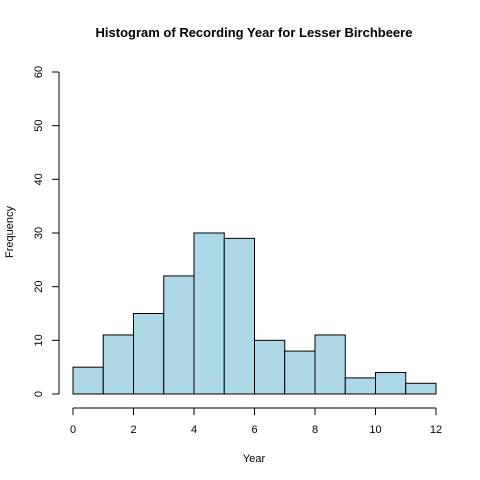 Image resolution: width=480 pixels, height=480 pixels. Describe the element at coordinates (73, 430) in the screenshot. I see `x-tick-label: 0` at that location.